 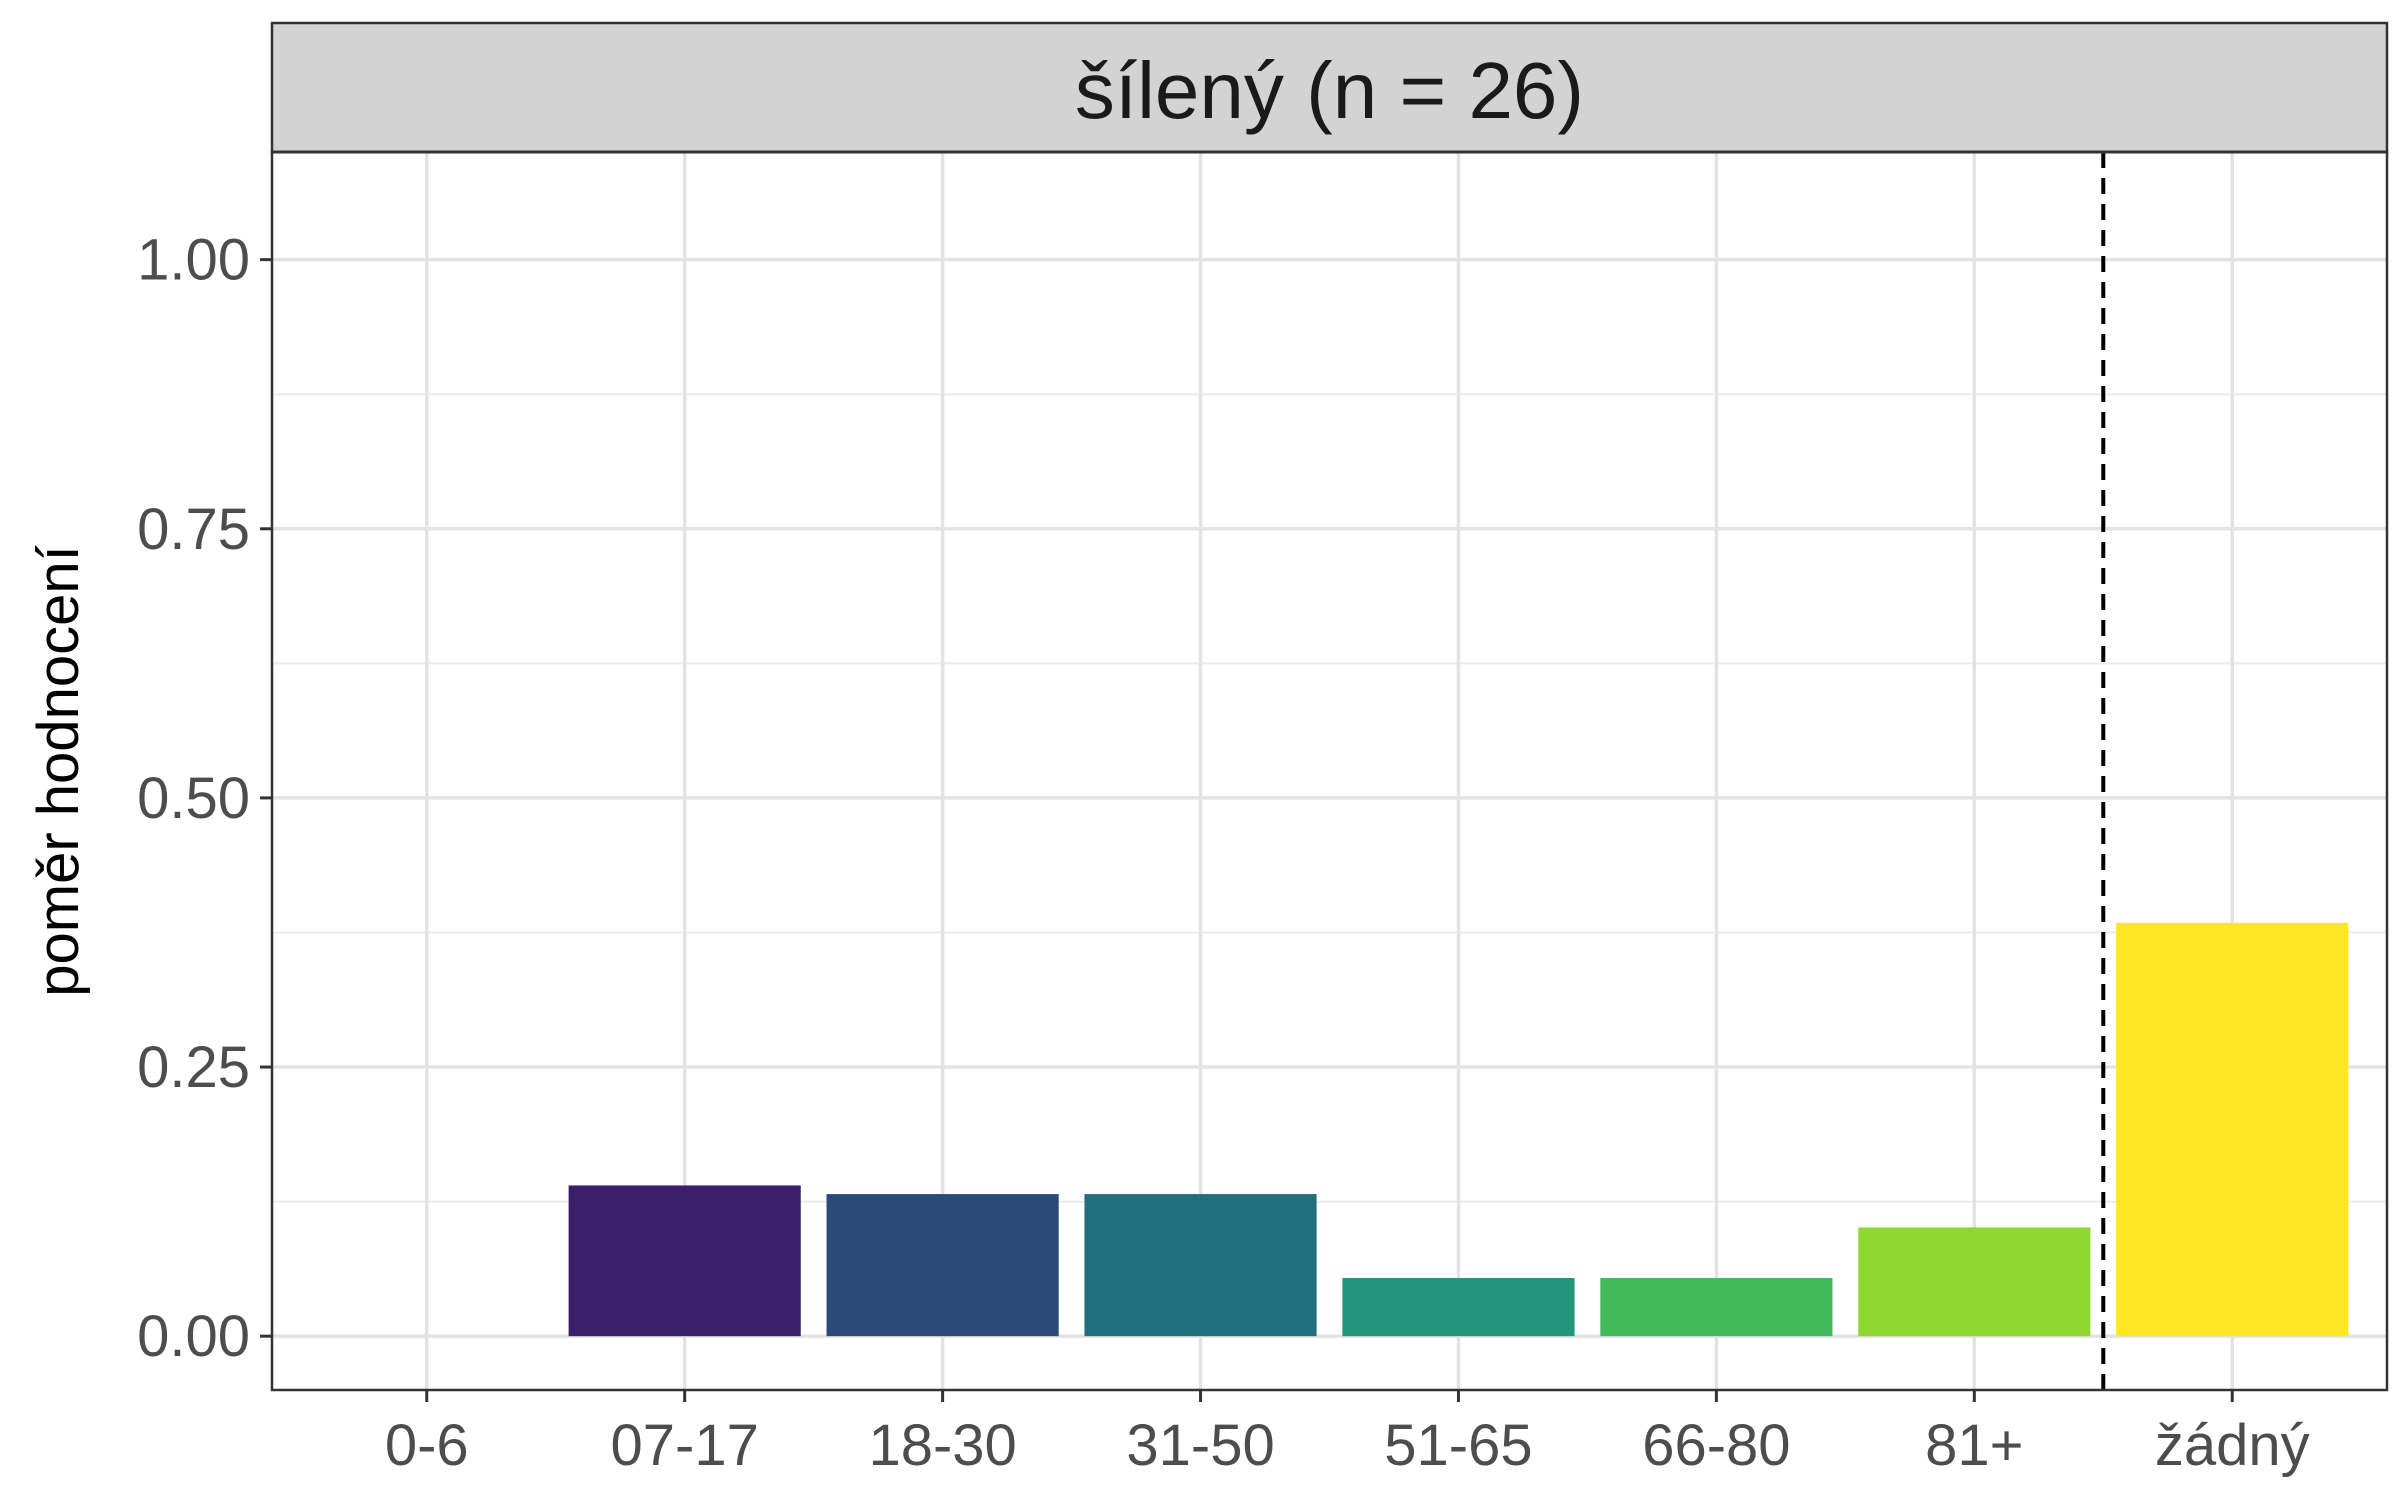 What do you see at coordinates (58, 770) in the screenshot?
I see `y-axis-title: poměr hodnocení` at bounding box center [58, 770].